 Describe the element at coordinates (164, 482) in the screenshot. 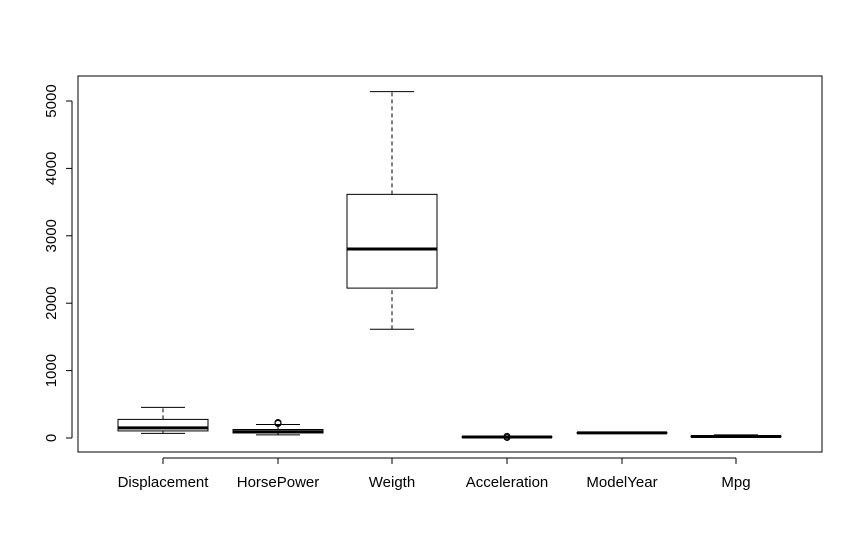

I see `x-category-label: Displacement` at that location.